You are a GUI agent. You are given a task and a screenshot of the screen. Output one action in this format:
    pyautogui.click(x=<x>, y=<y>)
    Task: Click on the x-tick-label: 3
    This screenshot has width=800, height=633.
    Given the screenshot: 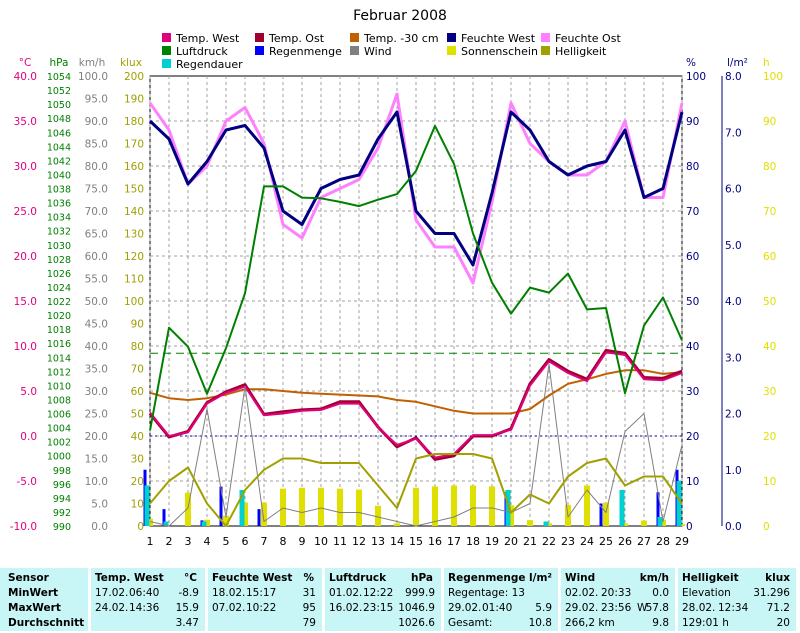 What is the action you would take?
    pyautogui.click(x=188, y=541)
    